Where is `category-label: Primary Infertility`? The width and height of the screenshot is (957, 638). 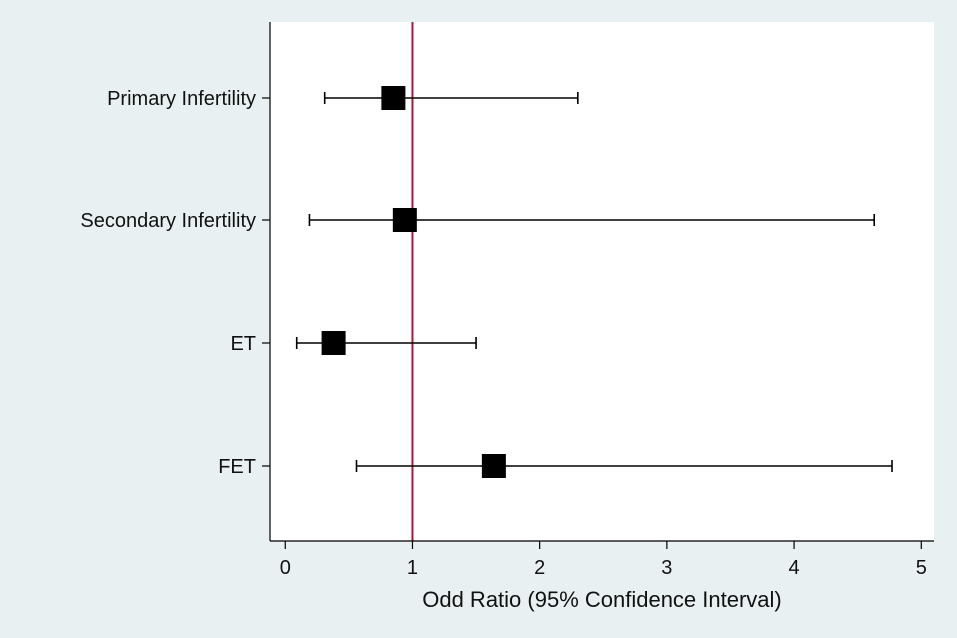
category-label: Primary Infertility is located at coordinates (181, 99).